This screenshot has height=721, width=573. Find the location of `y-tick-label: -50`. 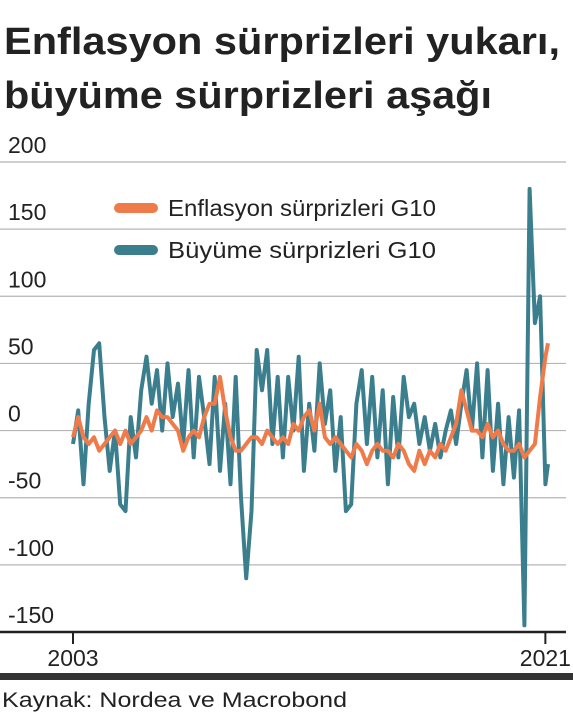

y-tick-label: -50 is located at coordinates (24, 481).